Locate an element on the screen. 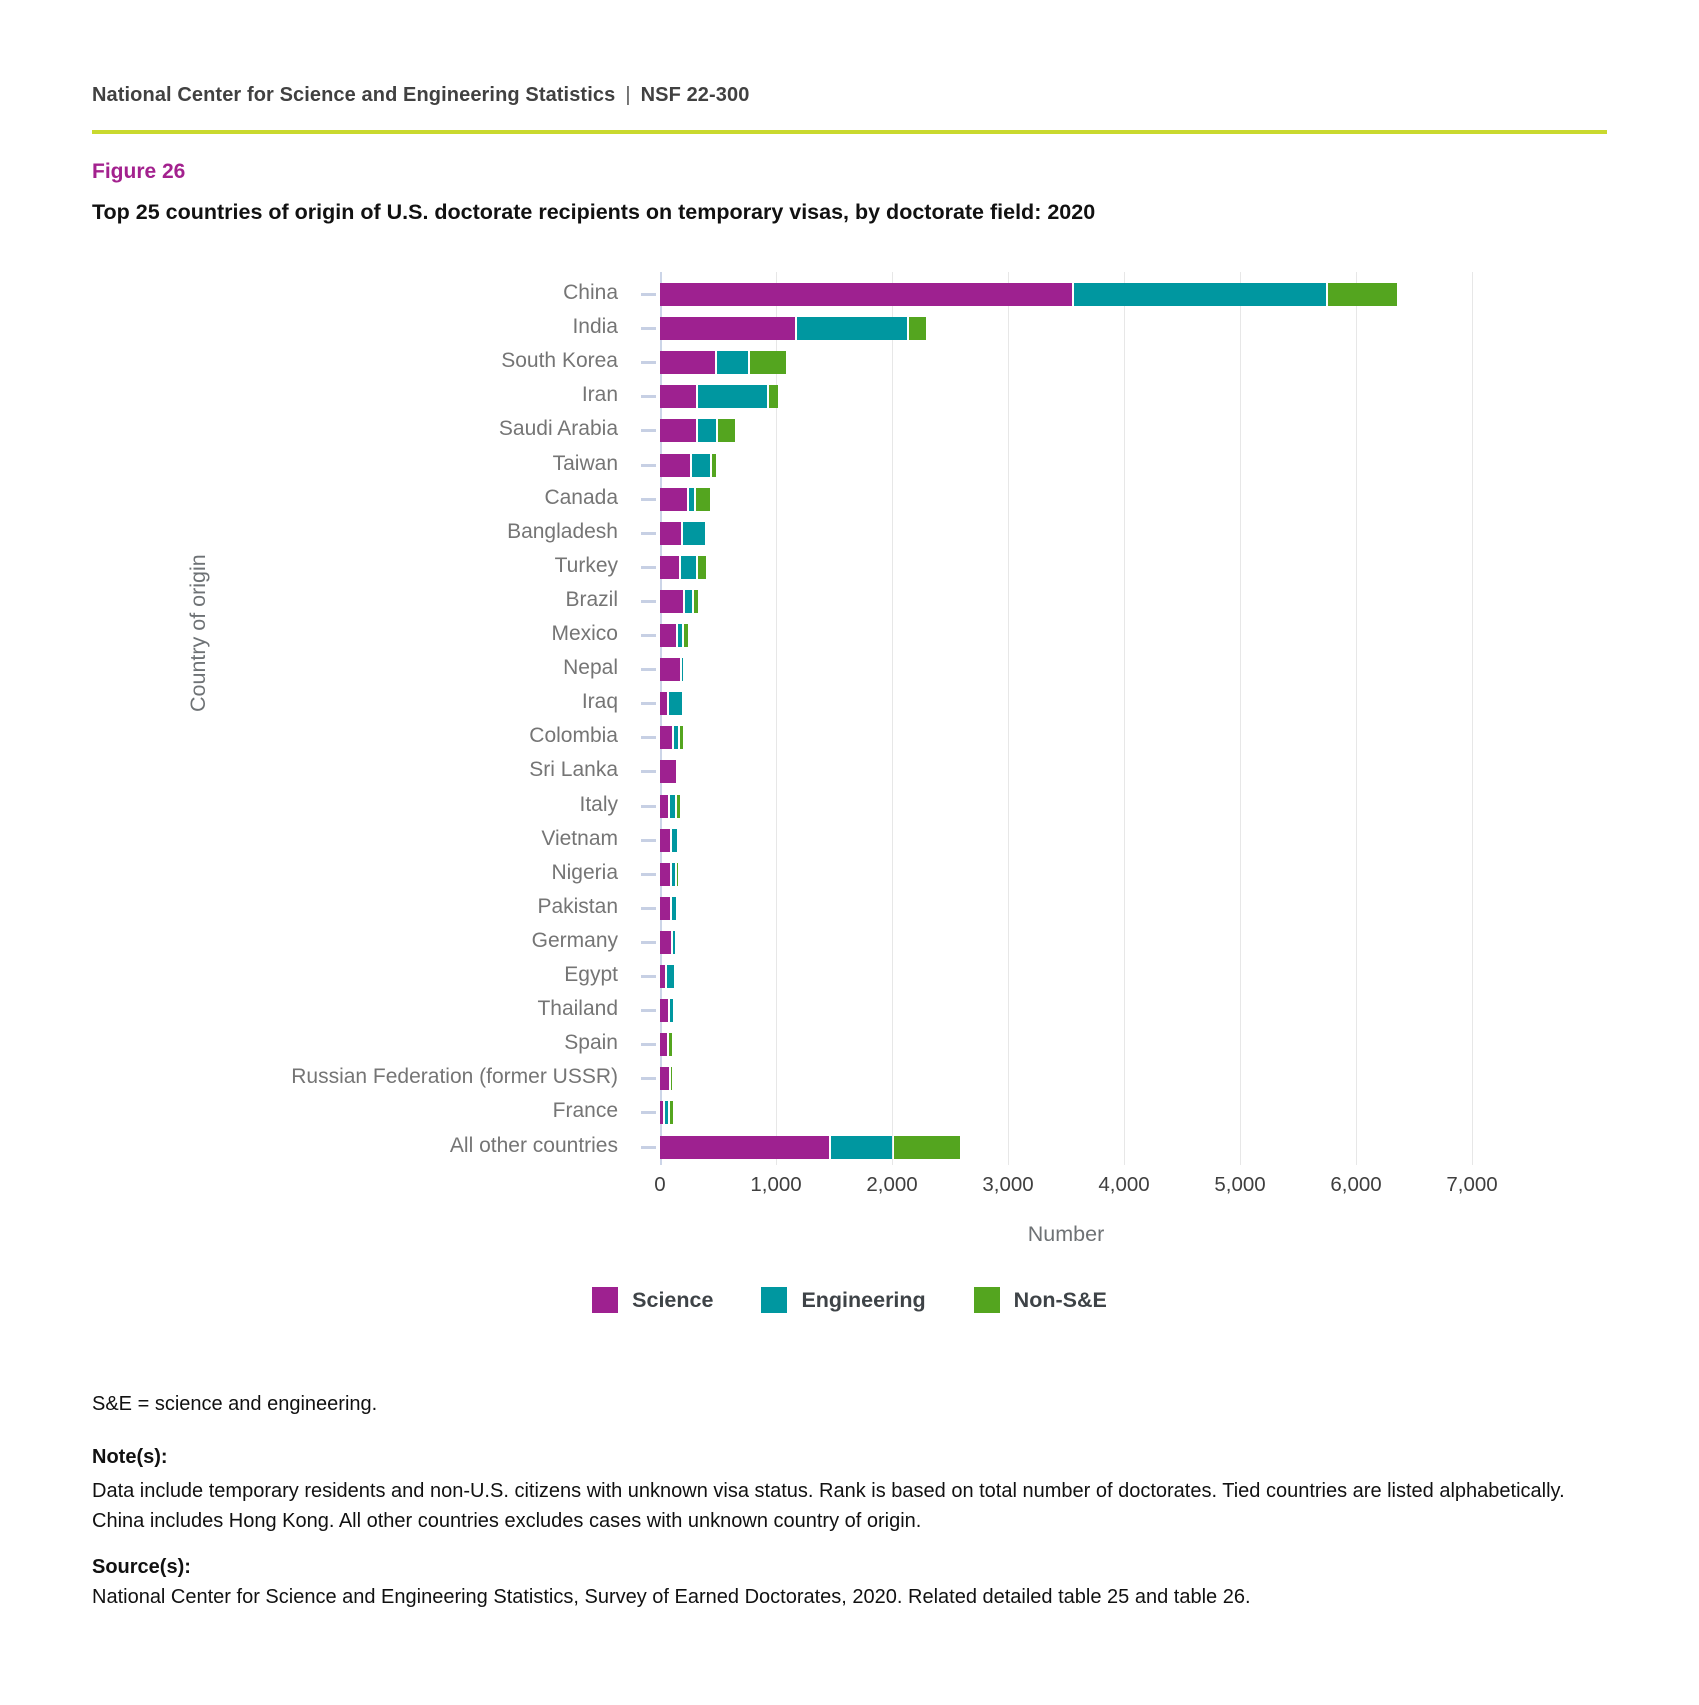  y-axis-line is located at coordinates (661, 718).